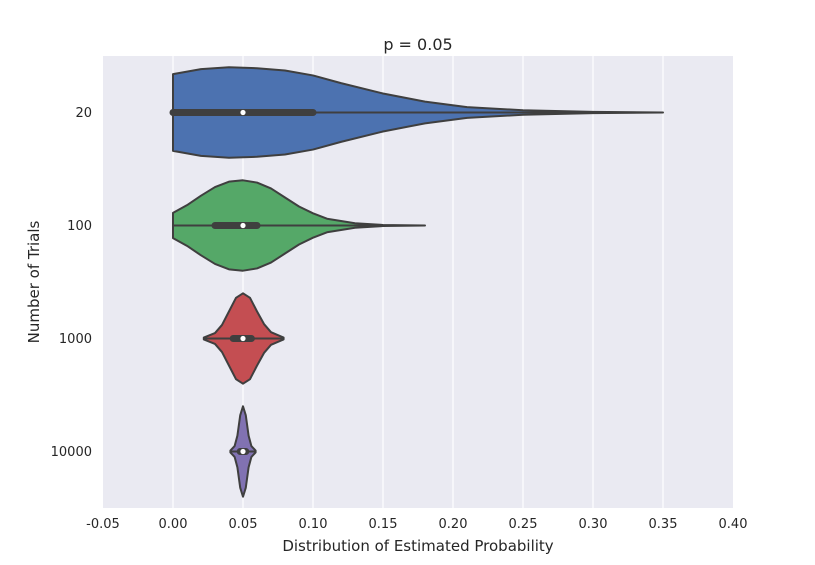  I want to click on y-tick-label: 10000, so click(71, 452).